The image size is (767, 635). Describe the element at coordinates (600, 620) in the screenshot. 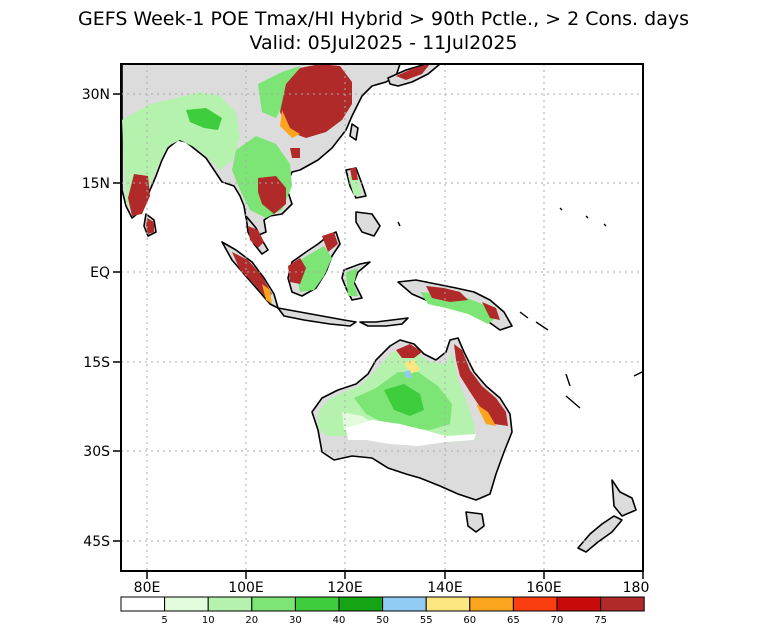

I see `colorbar-label: 75` at that location.